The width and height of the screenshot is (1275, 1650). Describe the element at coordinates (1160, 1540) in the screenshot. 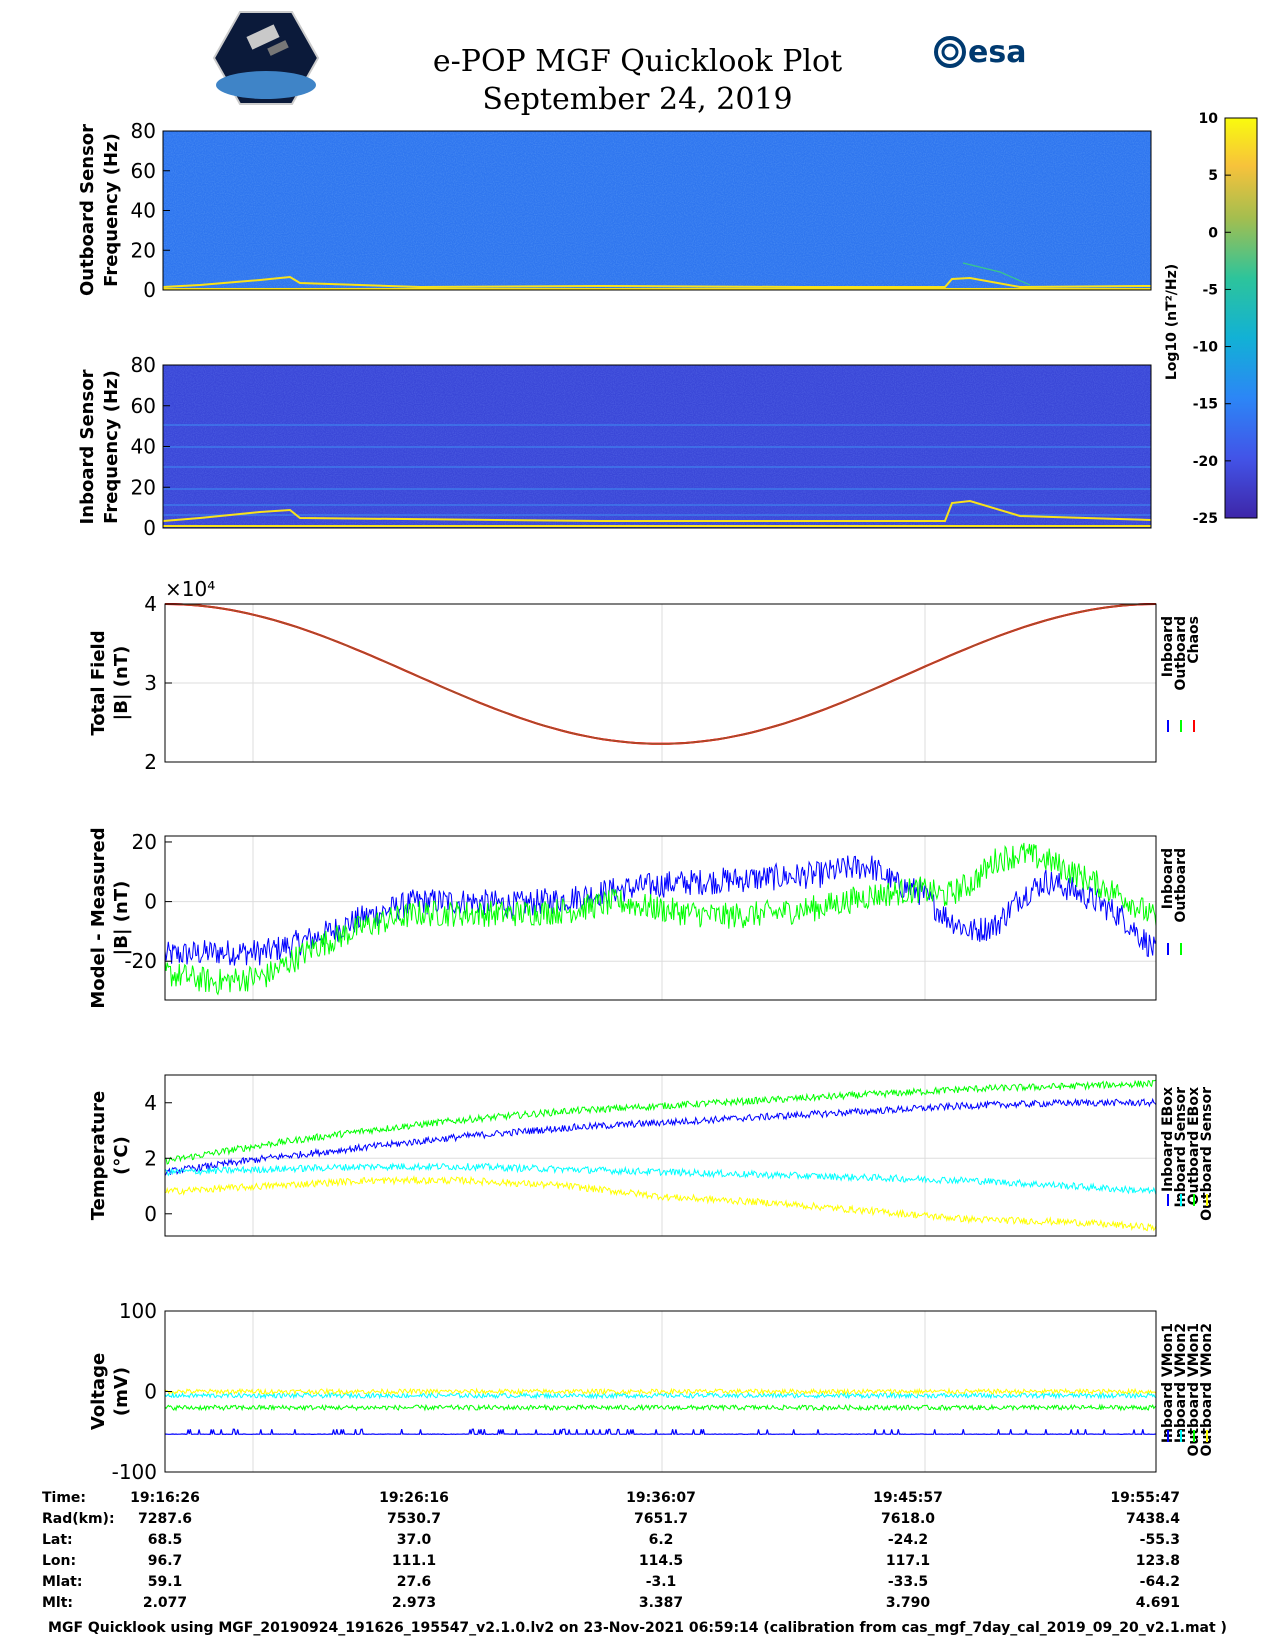

I see `ephemeris-value: -55.3` at that location.